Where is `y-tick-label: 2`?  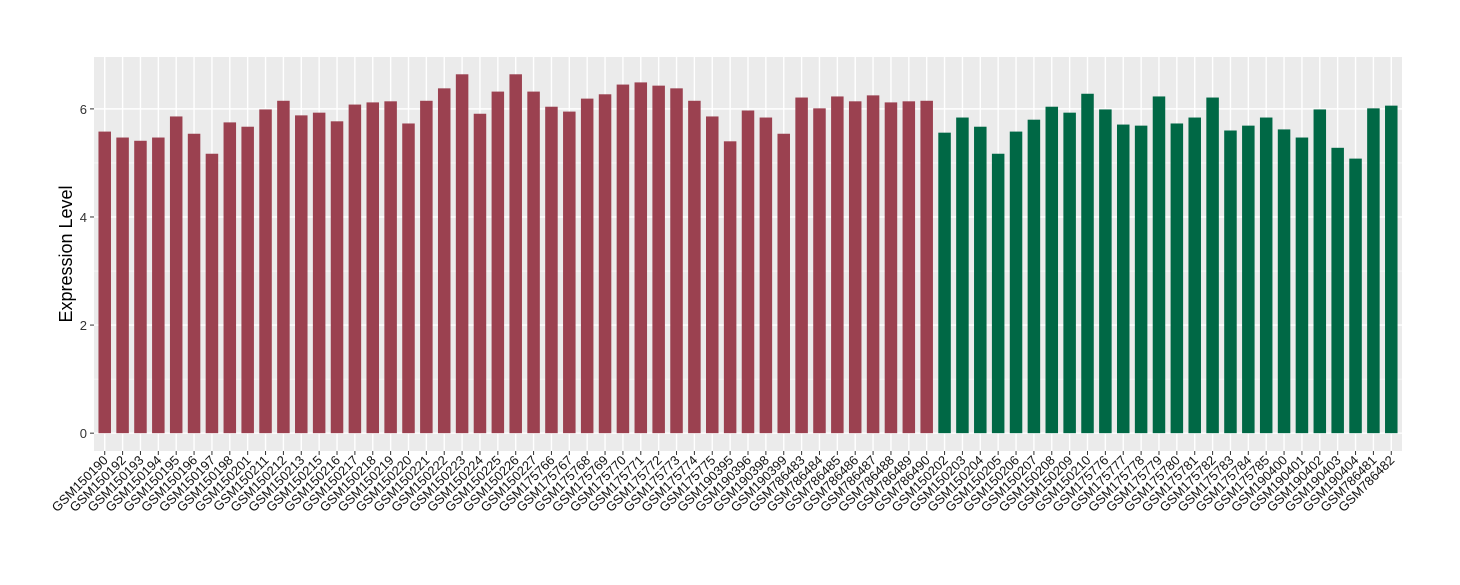 y-tick-label: 2 is located at coordinates (83, 325).